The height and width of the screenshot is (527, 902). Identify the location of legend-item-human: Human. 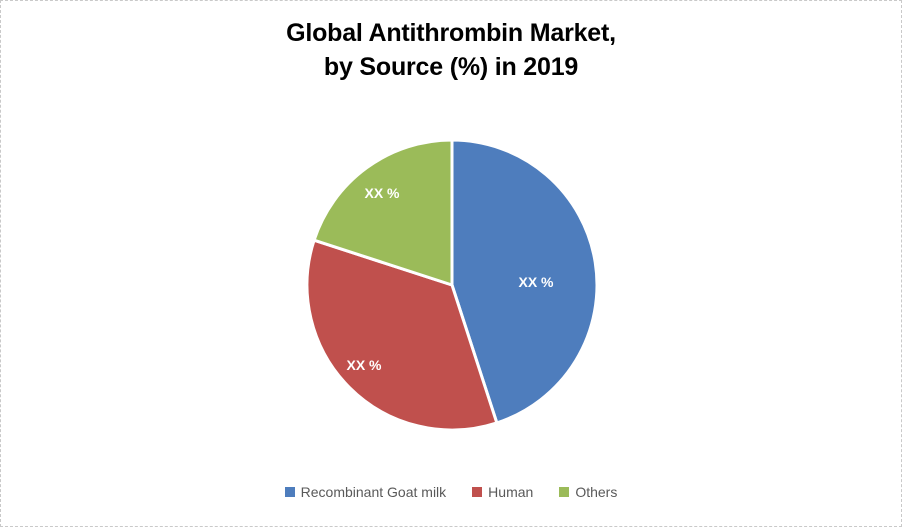
(502, 492).